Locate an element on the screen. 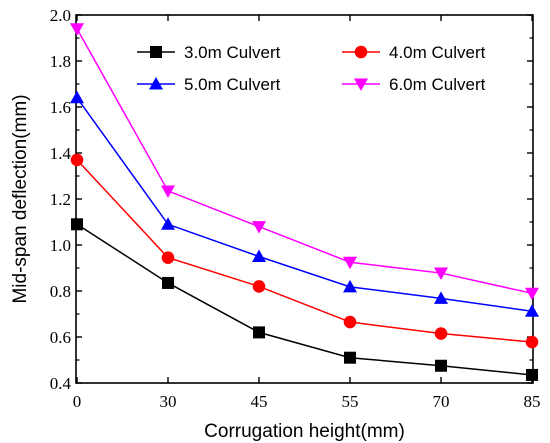  legend-item: 3.0m Culvert is located at coordinates (209, 52).